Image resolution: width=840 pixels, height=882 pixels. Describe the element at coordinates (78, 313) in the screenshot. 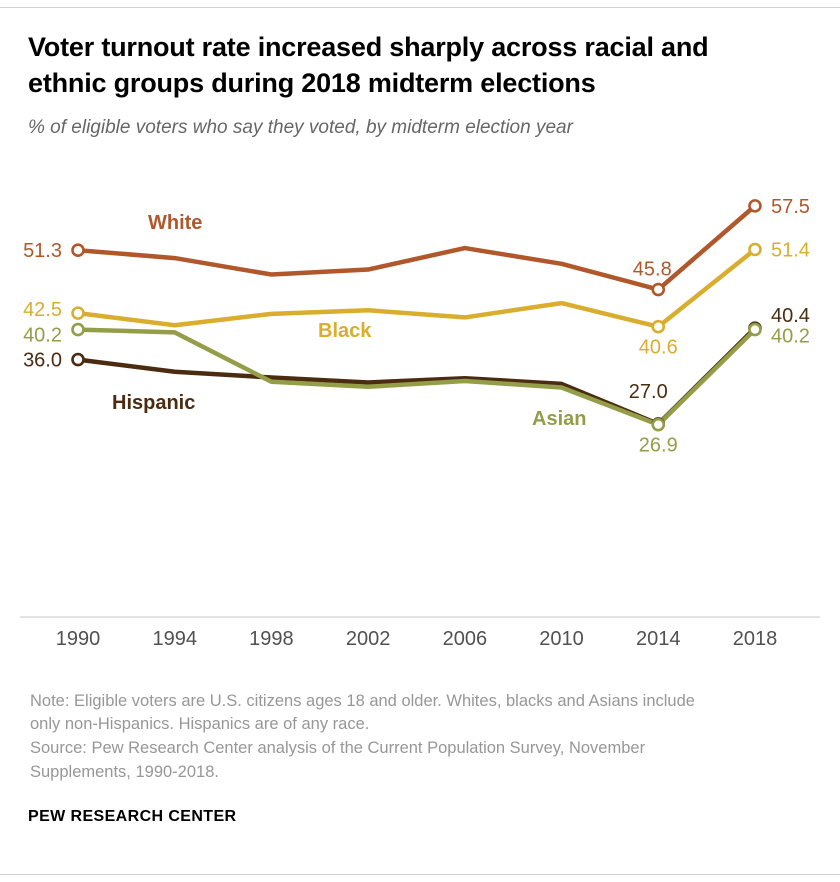

I see `data-point-black-1990` at that location.